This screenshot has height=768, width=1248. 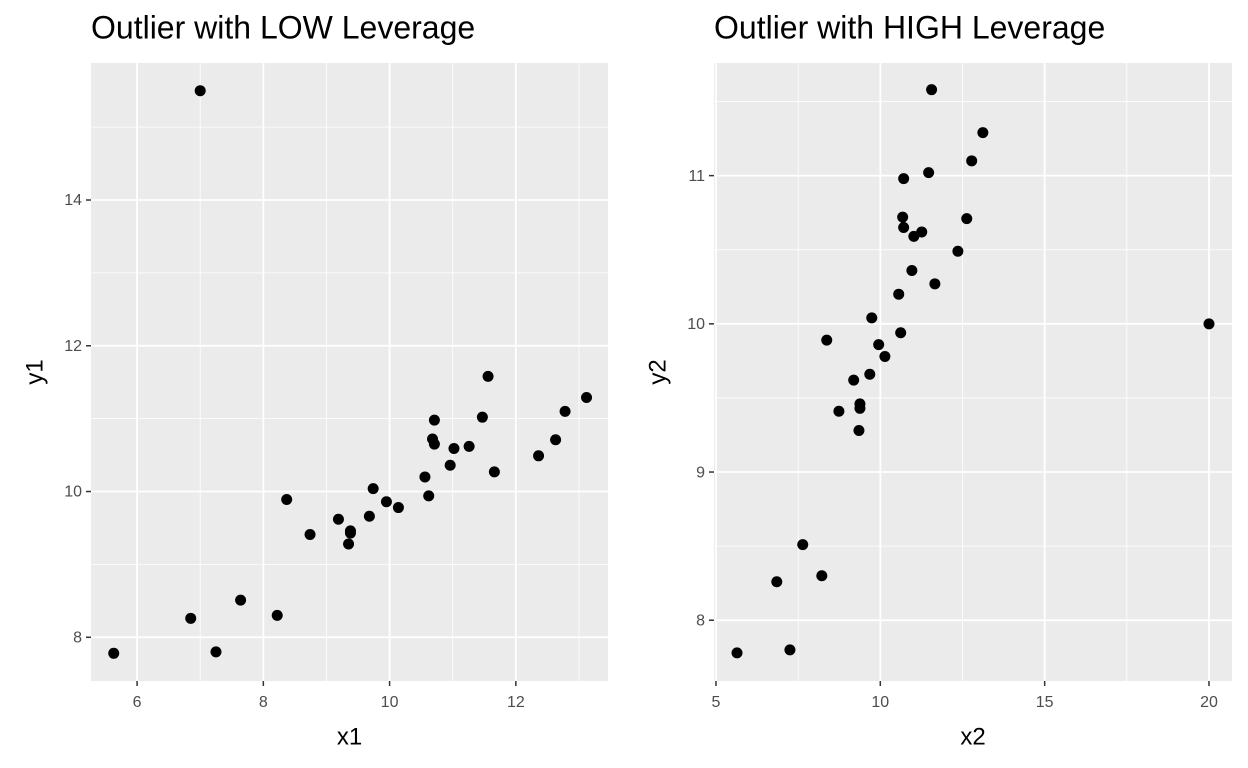 What do you see at coordinates (283, 27) in the screenshot?
I see `chart-title: Outlier with LOW Leverage` at bounding box center [283, 27].